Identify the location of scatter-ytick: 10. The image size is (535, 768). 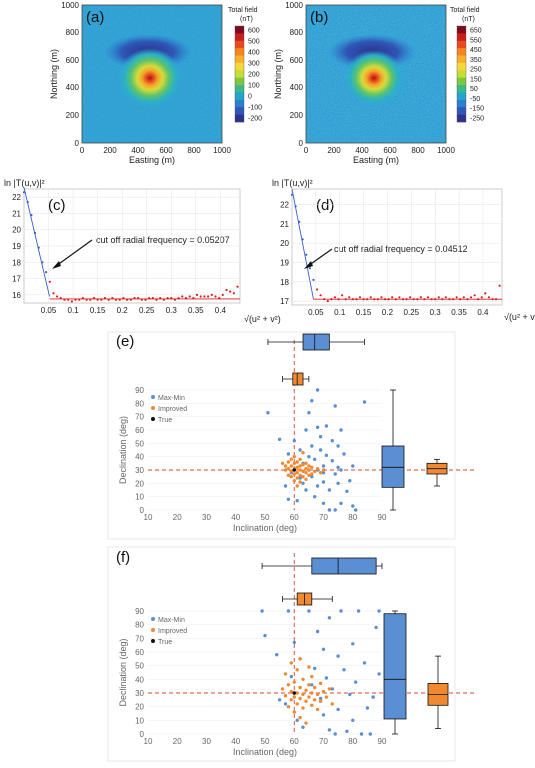
(139, 720).